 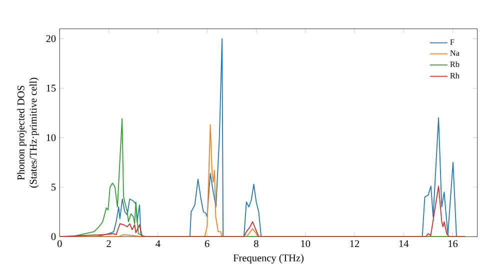 I want to click on x-tick-label: 2, so click(x=108, y=244).